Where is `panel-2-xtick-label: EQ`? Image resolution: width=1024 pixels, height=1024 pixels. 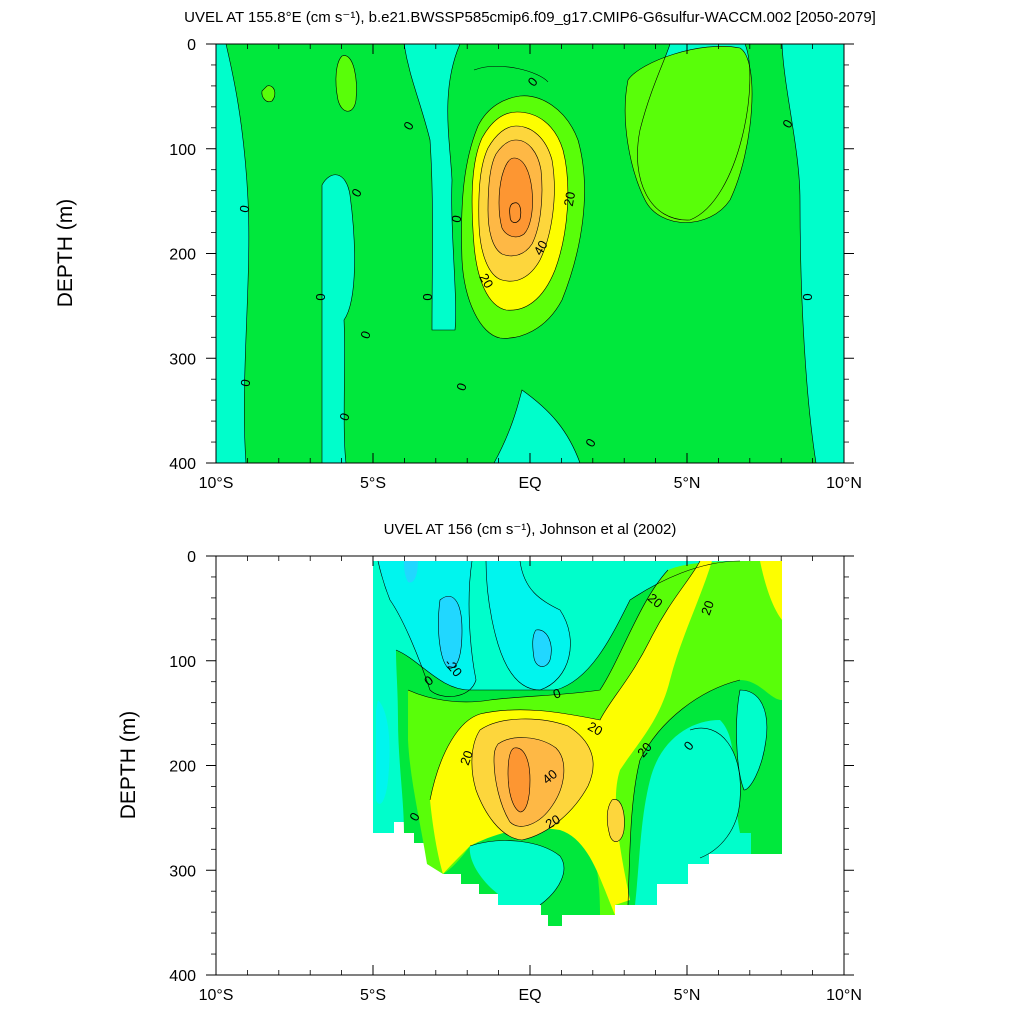 panel-2-xtick-label: EQ is located at coordinates (529, 995).